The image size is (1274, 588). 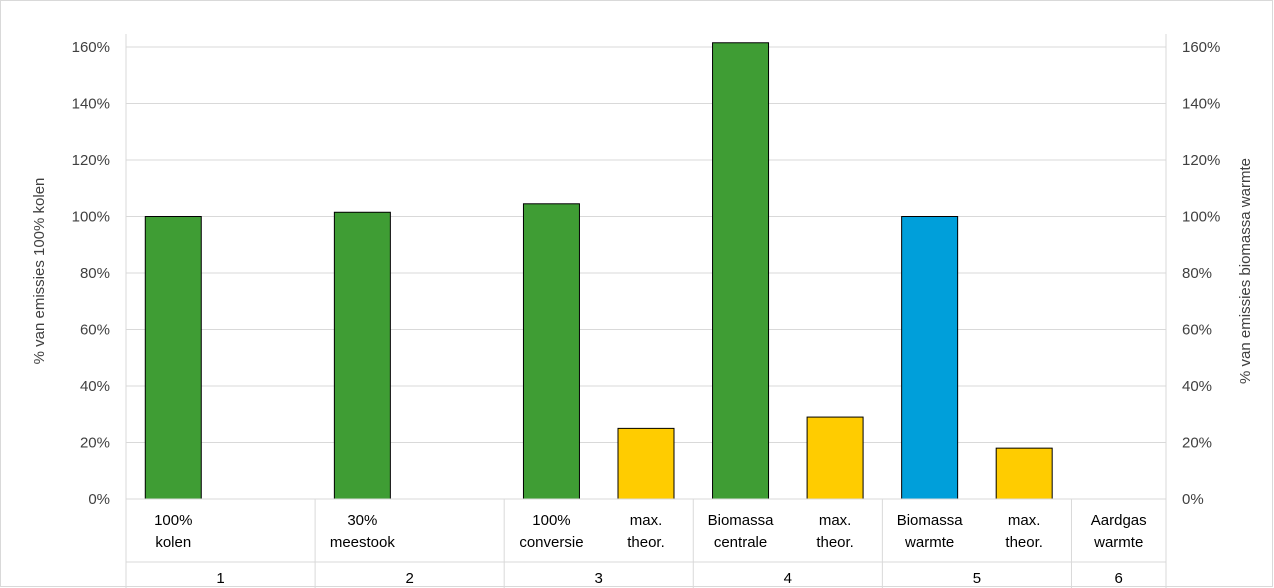 What do you see at coordinates (1119, 578) in the screenshot?
I see `group-label: 6` at bounding box center [1119, 578].